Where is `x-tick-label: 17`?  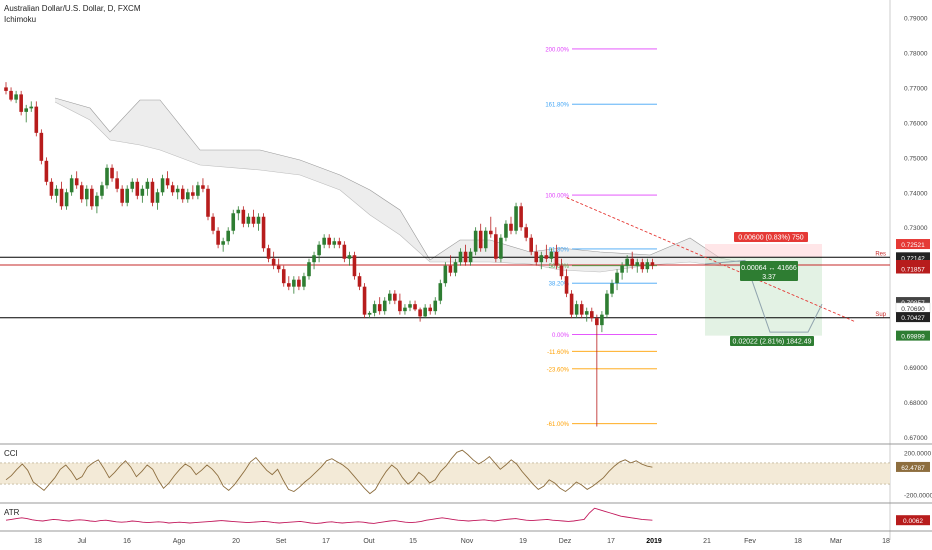 x-tick-label: 17 is located at coordinates (326, 541).